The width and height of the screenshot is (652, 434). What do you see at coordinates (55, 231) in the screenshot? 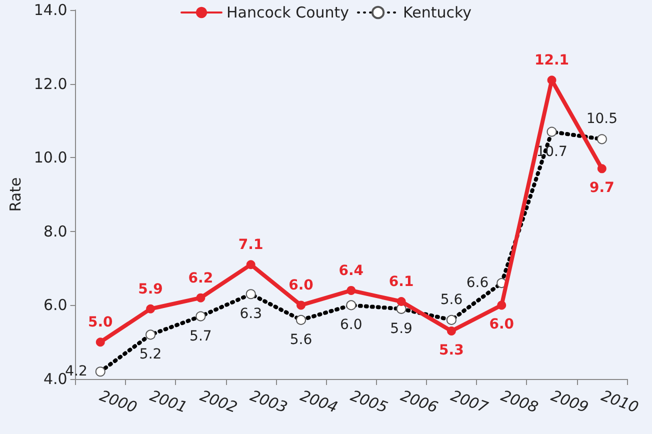
I see `y-tick-label: 8.0` at bounding box center [55, 231].